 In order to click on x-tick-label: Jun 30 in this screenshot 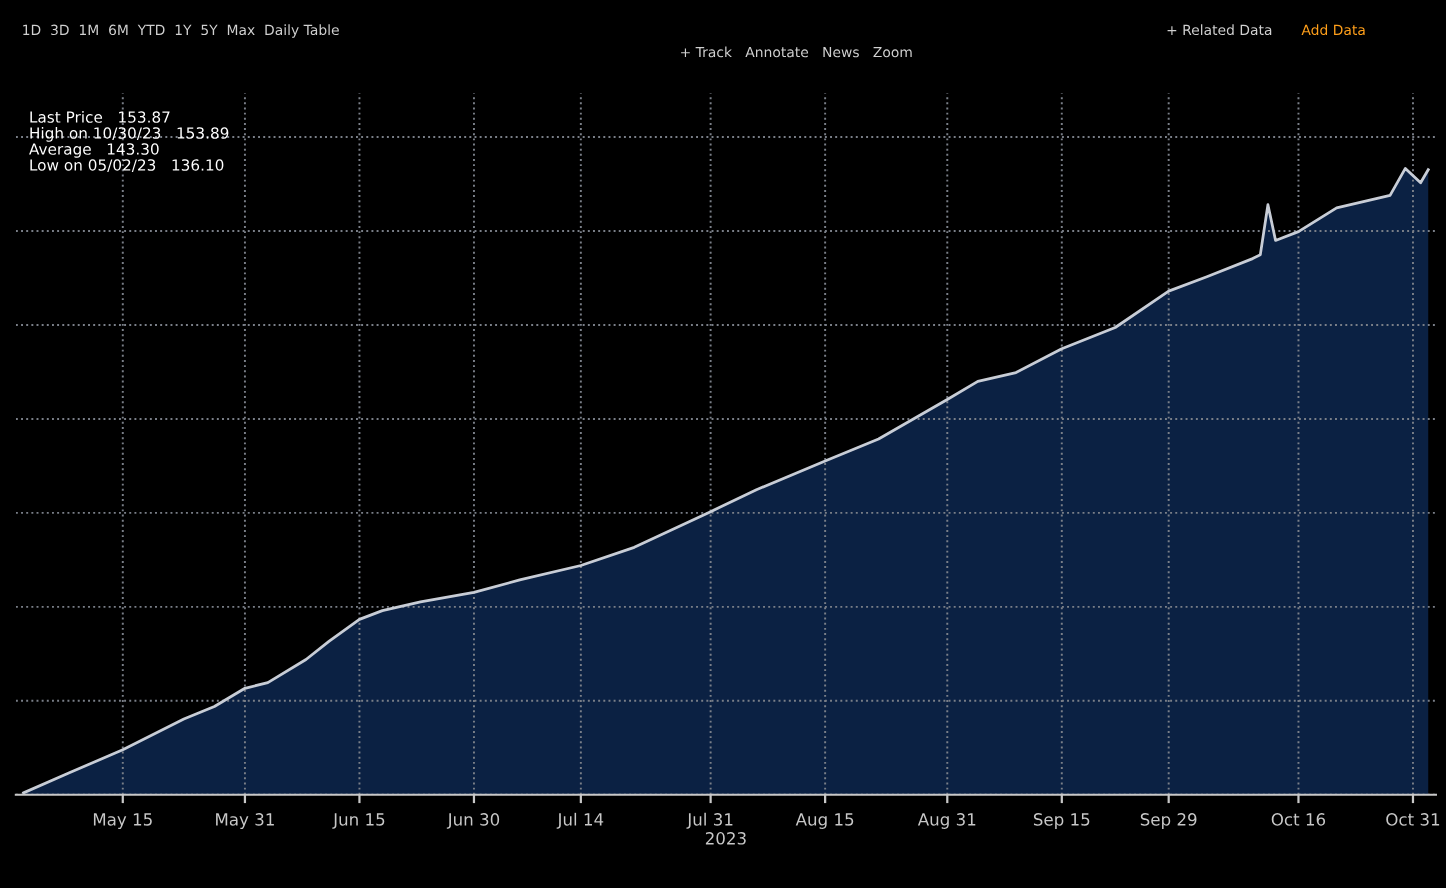, I will do `click(473, 821)`.